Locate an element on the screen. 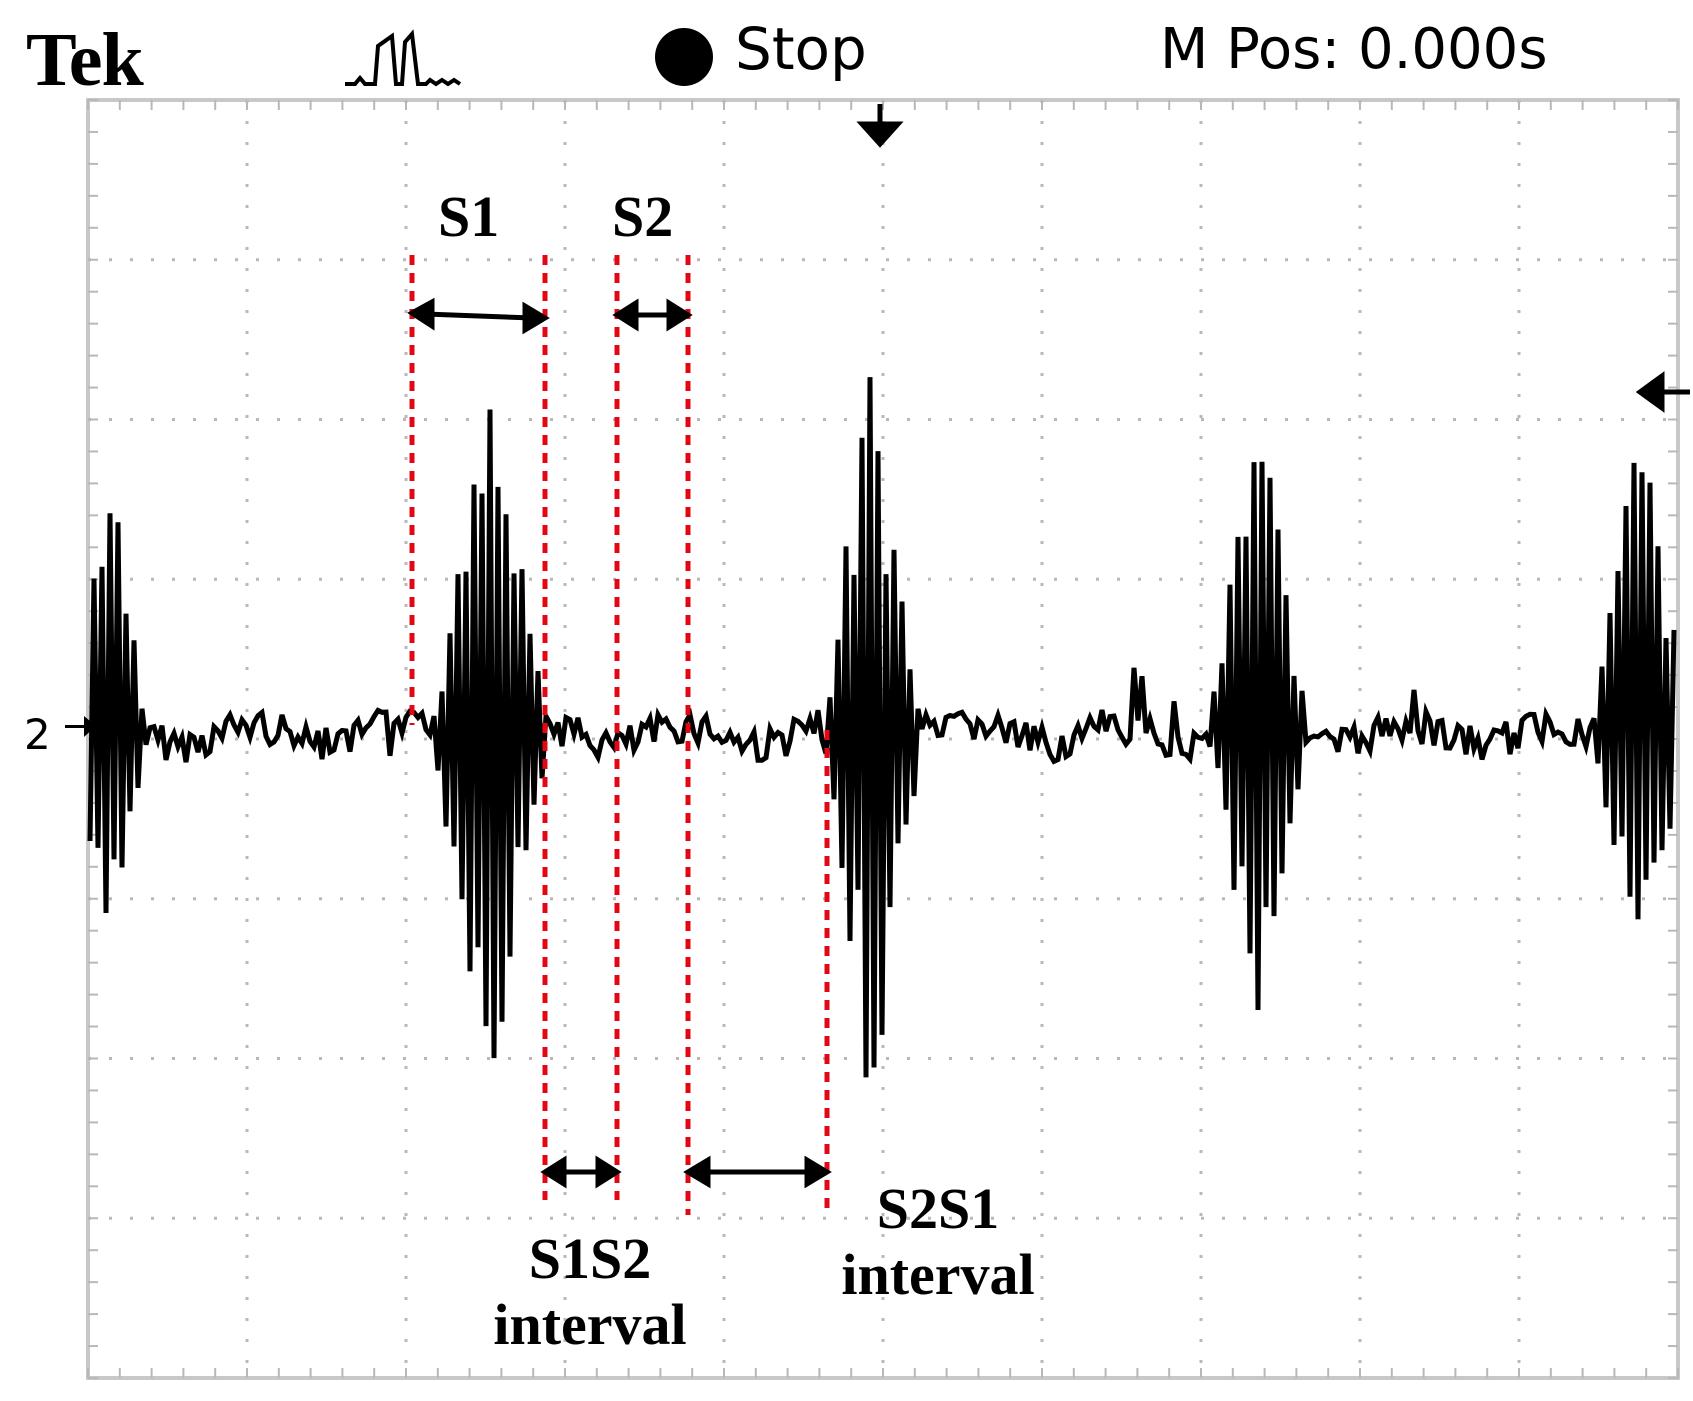 The width and height of the screenshot is (1693, 1401). main-position-readout: M Pos: 0.000s is located at coordinates (1354, 49).